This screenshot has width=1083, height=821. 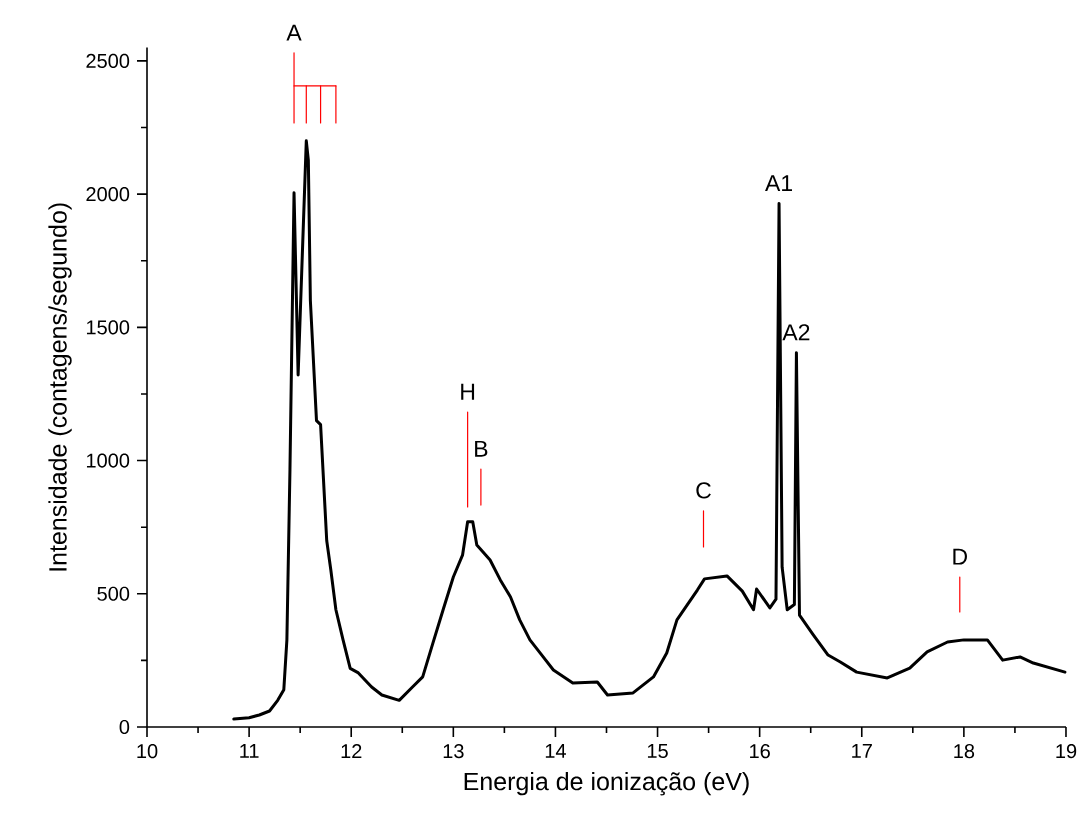 I want to click on x-tick-label: 17, so click(x=862, y=751).